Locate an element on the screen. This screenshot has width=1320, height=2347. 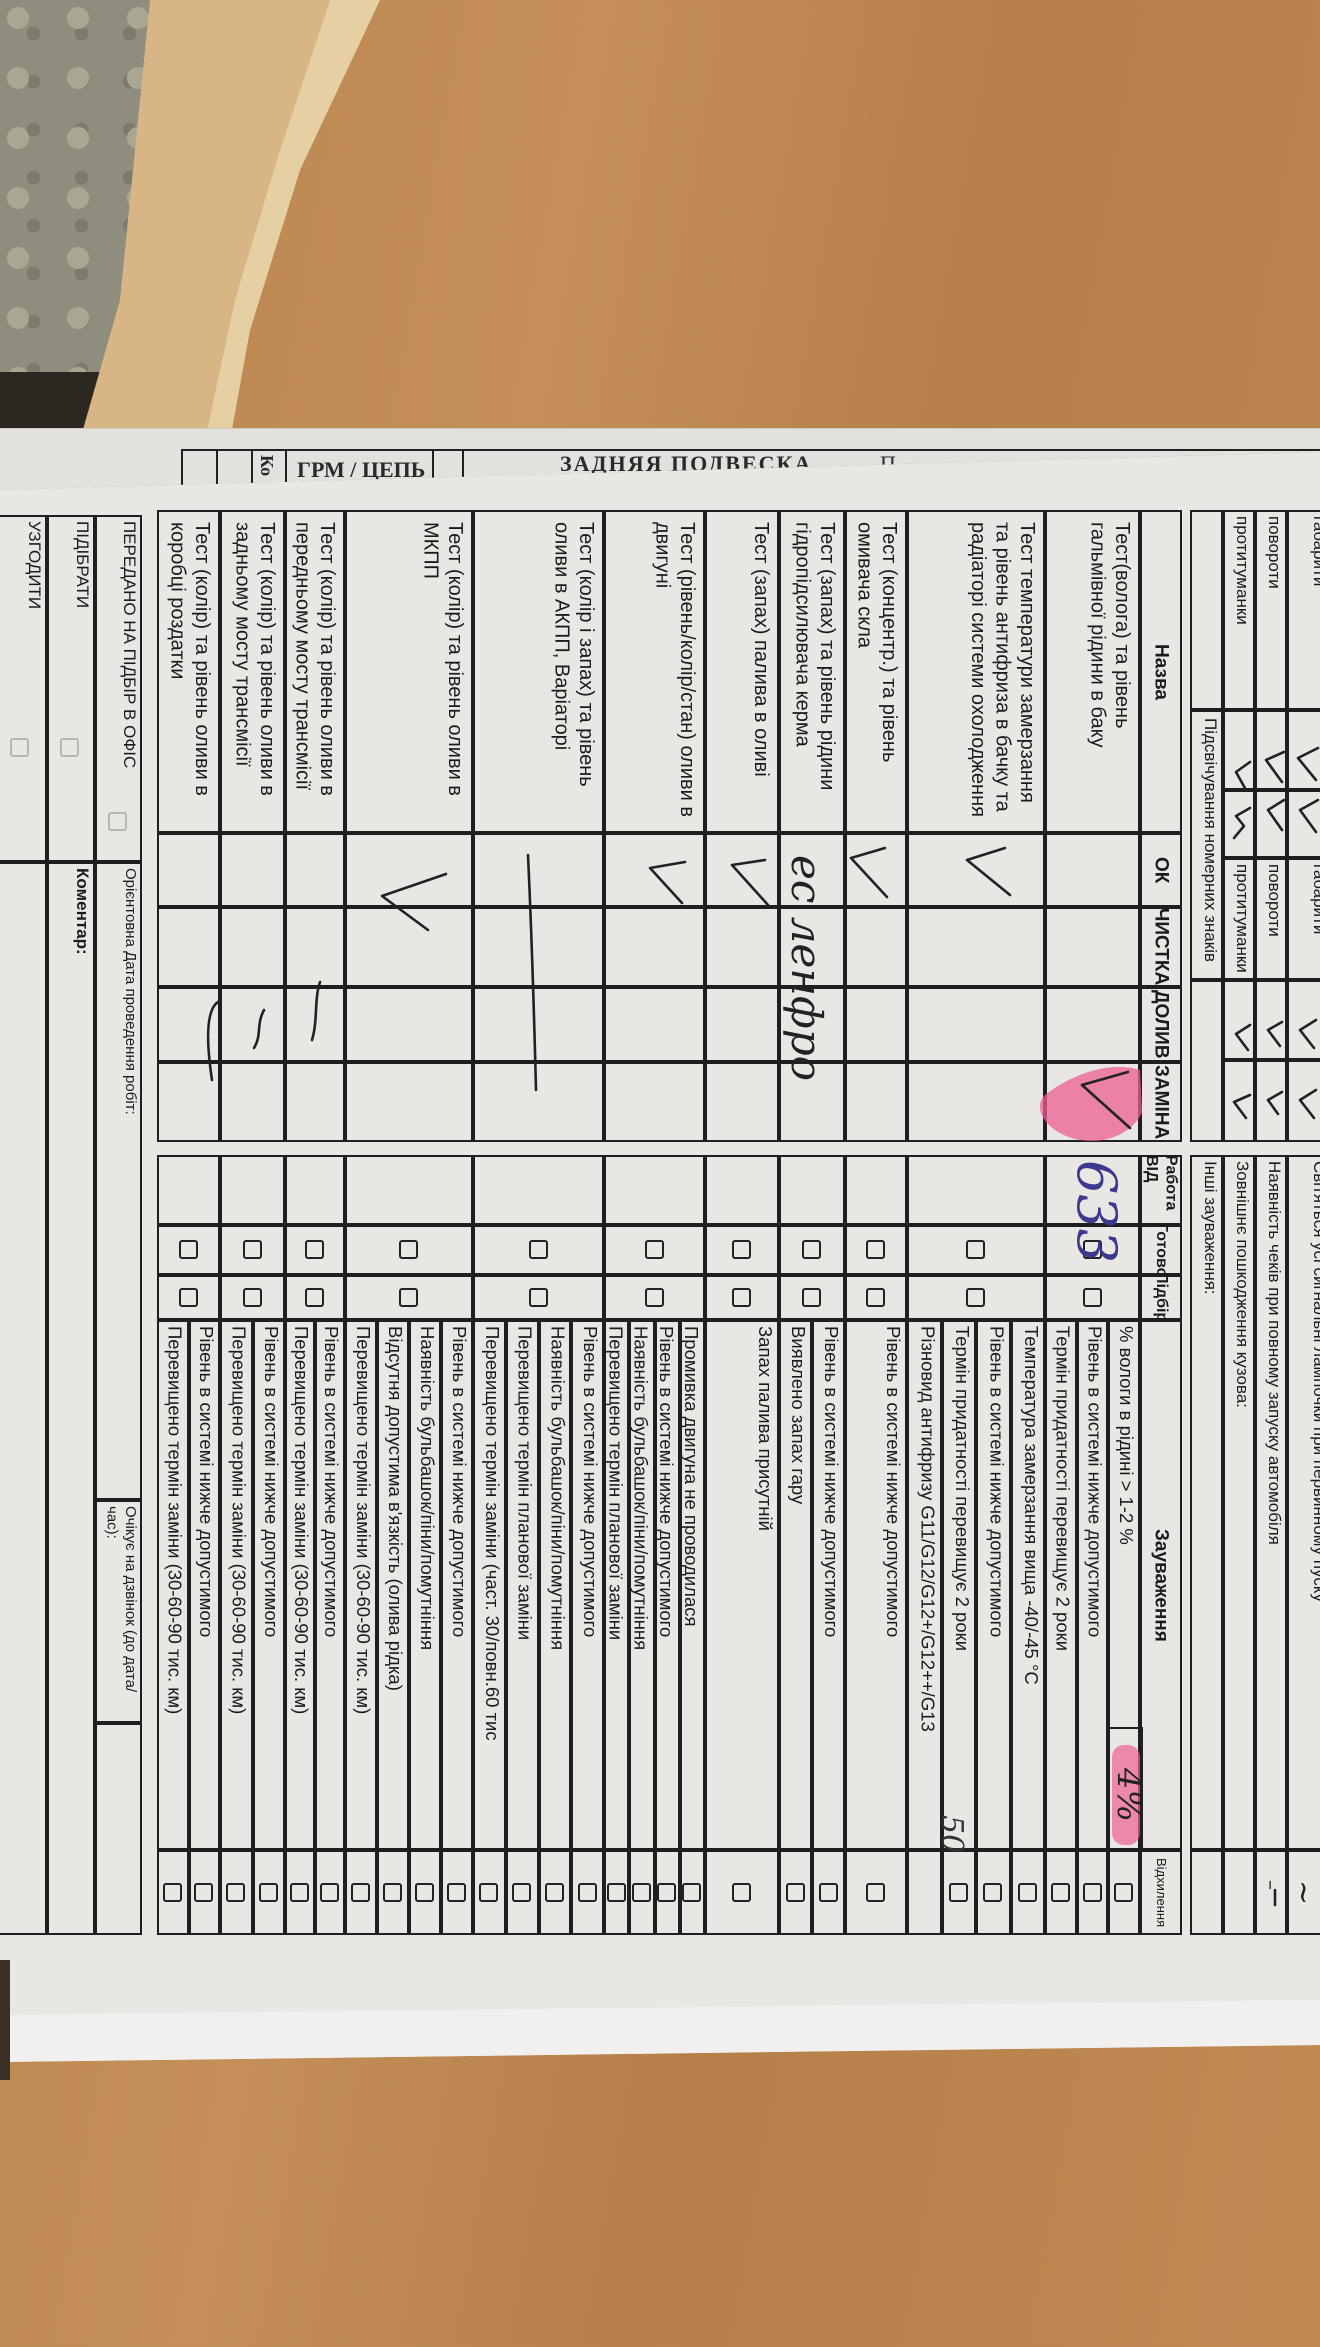
sent-to-office-checkbox is located at coordinates (117, 821).